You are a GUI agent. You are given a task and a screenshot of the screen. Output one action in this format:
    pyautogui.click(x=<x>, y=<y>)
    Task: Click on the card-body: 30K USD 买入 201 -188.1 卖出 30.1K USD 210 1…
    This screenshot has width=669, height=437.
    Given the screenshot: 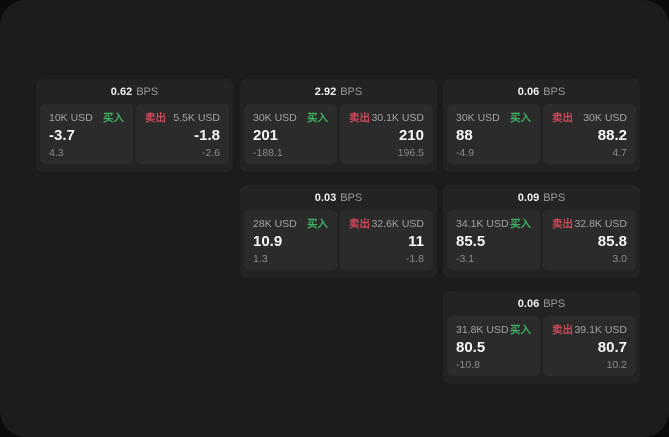 What is the action you would take?
    pyautogui.click(x=338, y=136)
    